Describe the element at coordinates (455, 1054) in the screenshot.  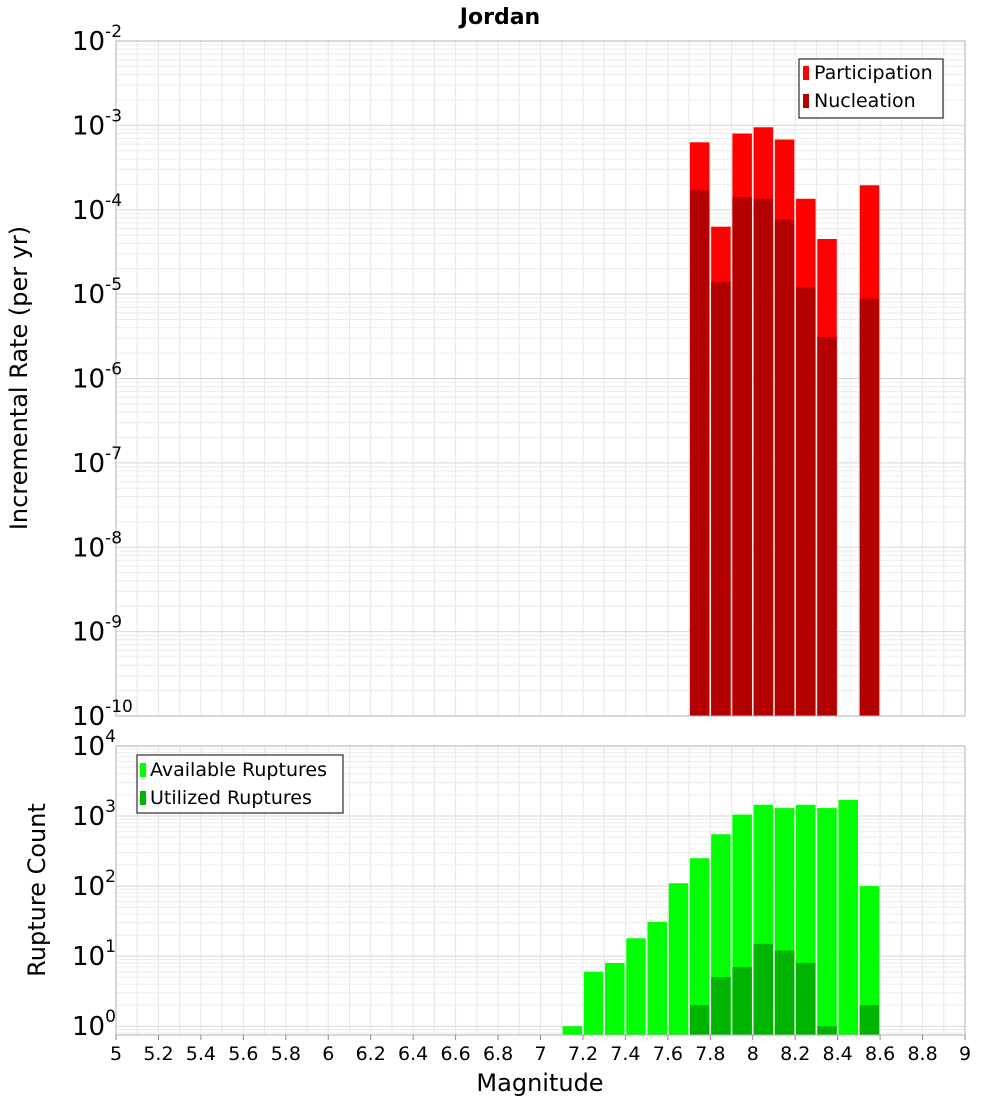
I see `x-tick-label: 6.6` at that location.